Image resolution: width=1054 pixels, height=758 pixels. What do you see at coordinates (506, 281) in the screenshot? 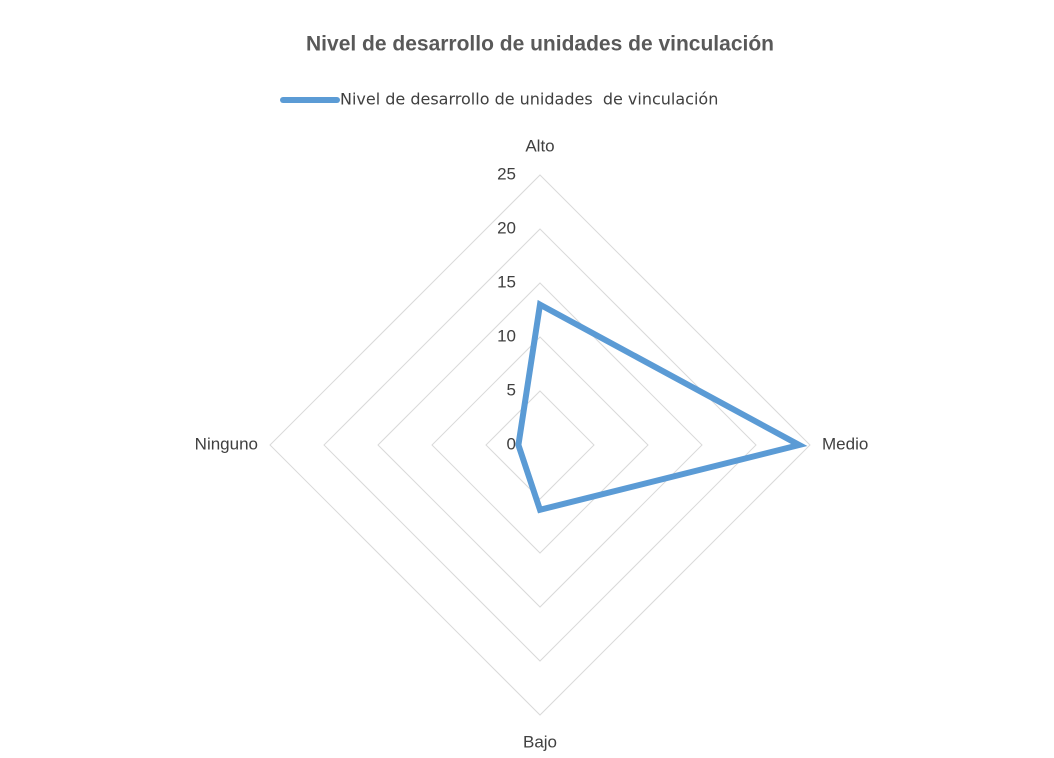
I see `r-tick-label: 15` at bounding box center [506, 281].